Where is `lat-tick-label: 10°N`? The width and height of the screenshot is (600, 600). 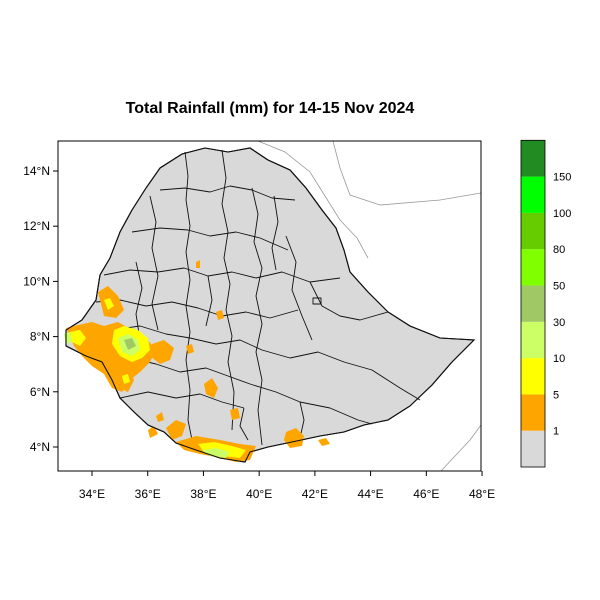 lat-tick-label: 10°N is located at coordinates (36, 281).